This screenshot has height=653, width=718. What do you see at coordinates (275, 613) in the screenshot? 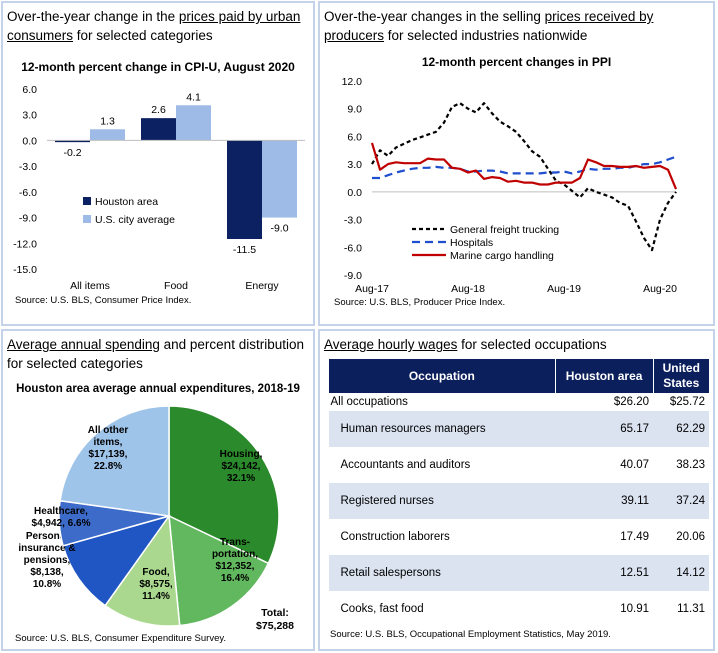
I see `pie-total-line: Total:` at bounding box center [275, 613].